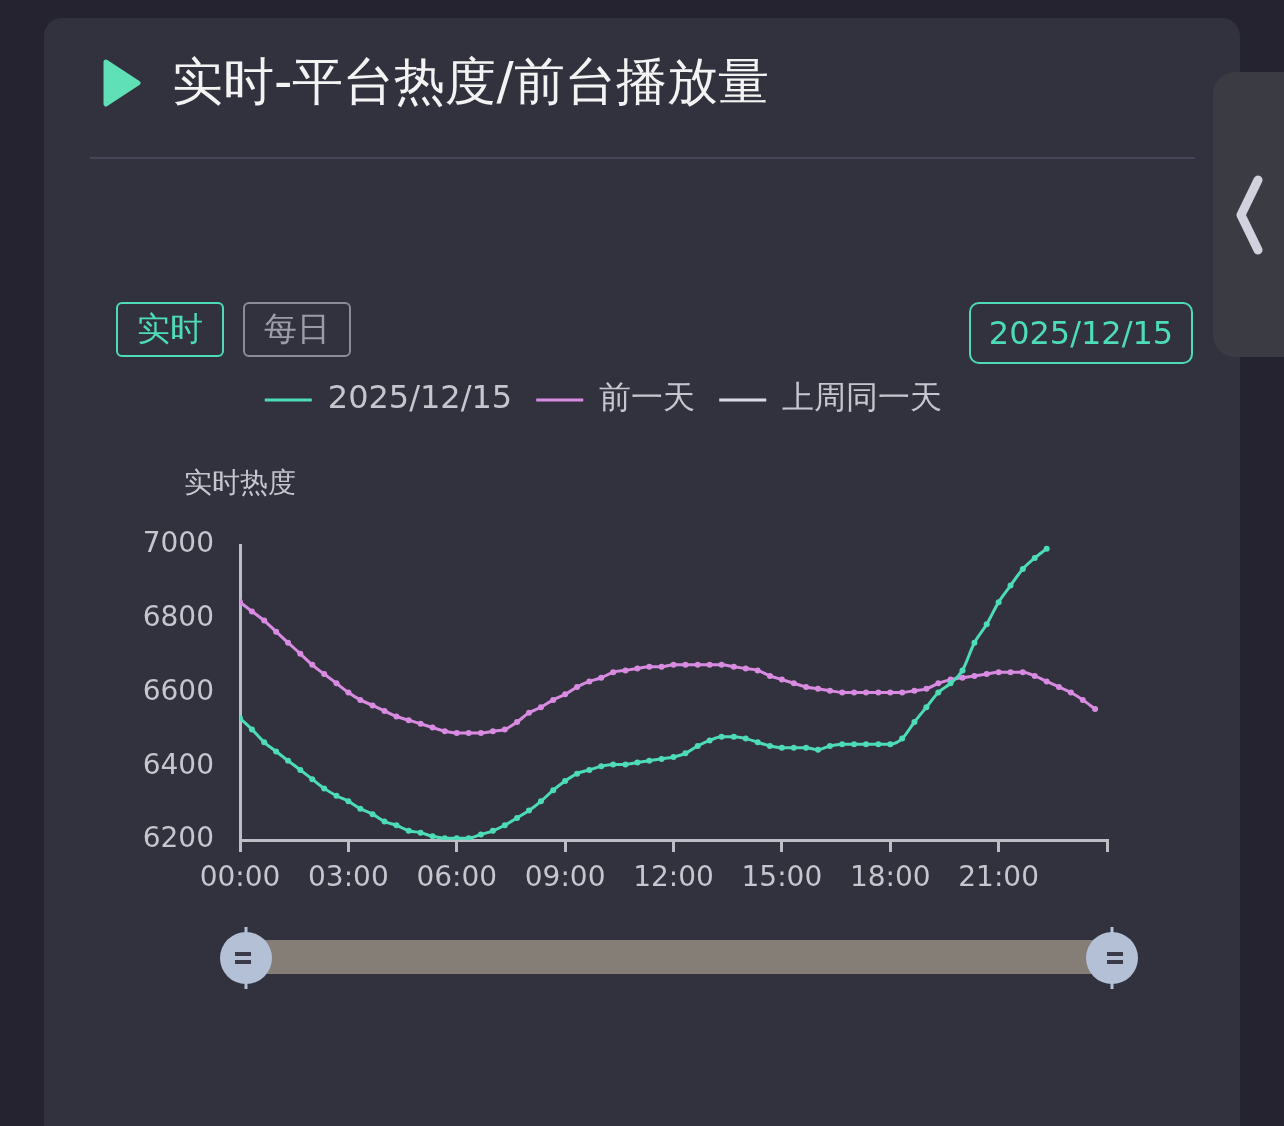 The width and height of the screenshot is (1284, 1126). Describe the element at coordinates (297, 329) in the screenshot. I see `tab-button: 每日` at that location.